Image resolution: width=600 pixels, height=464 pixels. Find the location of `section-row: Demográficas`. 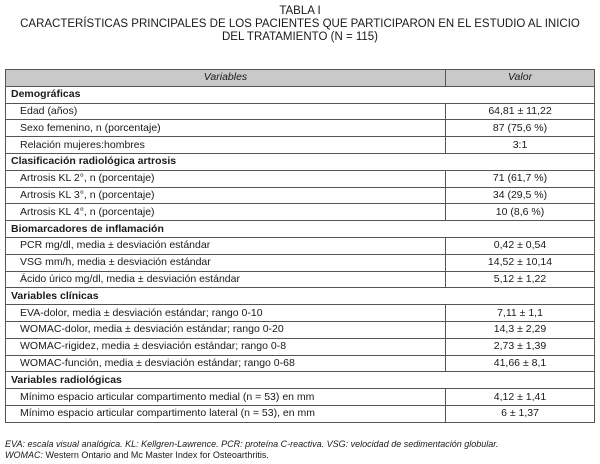

section-row: Demográficas is located at coordinates (300, 94).